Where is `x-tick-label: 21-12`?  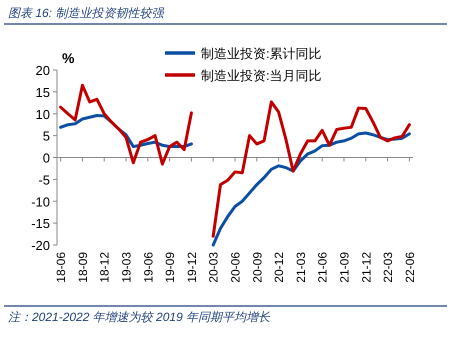 x-tick-label: 21-12 is located at coordinates (366, 267).